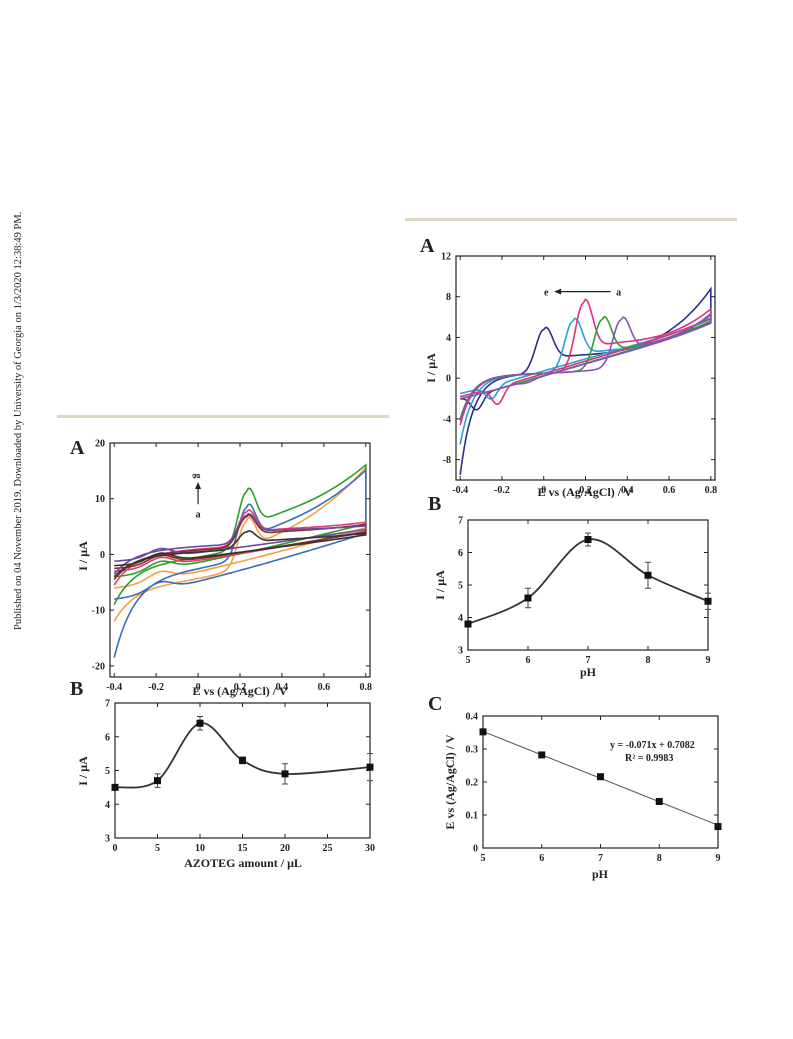 This screenshot has width=793, height=1039. I want to click on separator-rule-left, so click(223, 416).